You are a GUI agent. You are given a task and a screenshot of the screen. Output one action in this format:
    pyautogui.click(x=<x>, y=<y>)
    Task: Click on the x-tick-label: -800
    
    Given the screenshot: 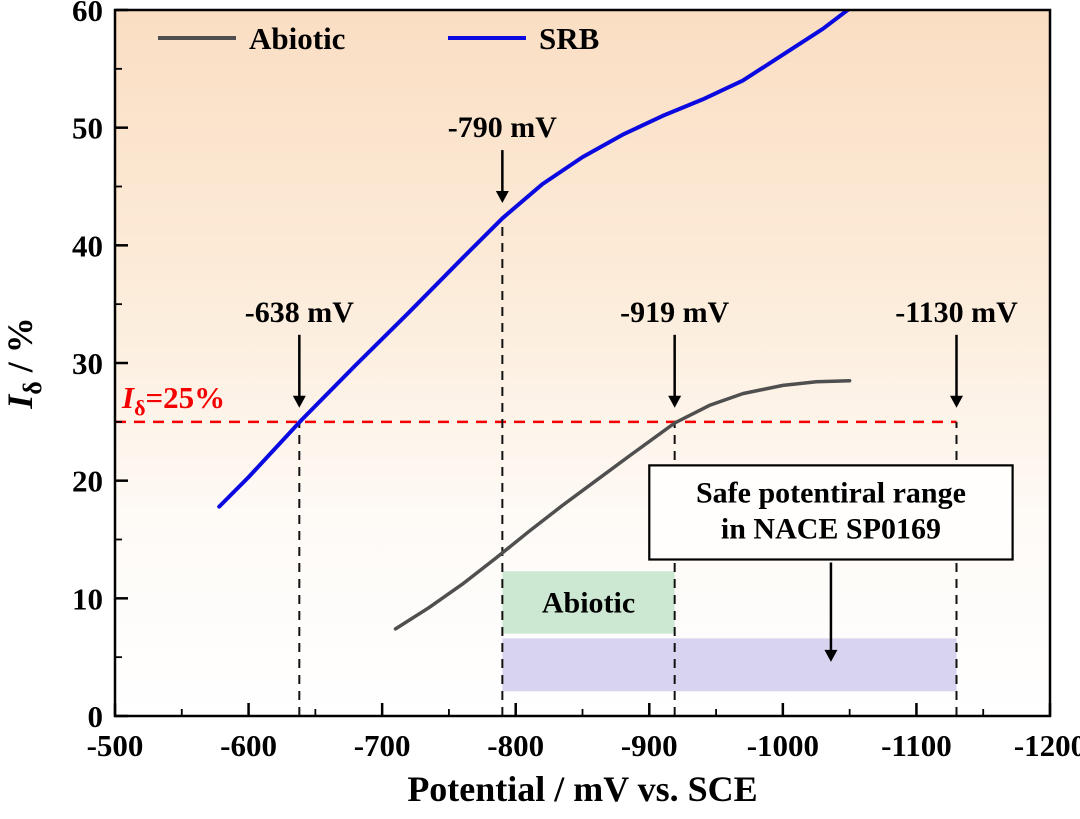 What is the action you would take?
    pyautogui.click(x=515, y=745)
    